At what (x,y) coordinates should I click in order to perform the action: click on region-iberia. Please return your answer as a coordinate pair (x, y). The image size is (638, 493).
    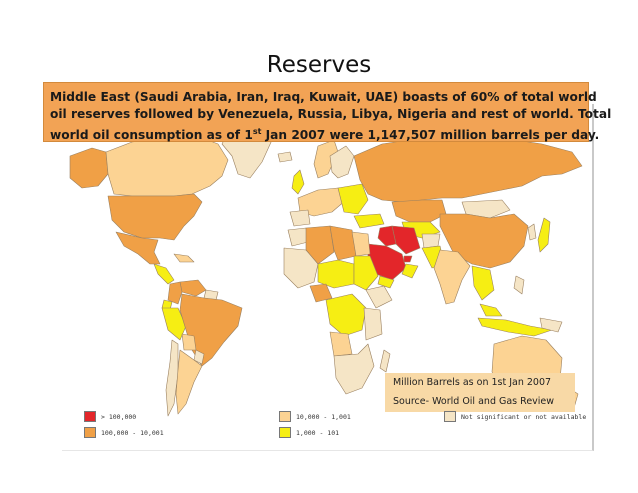
    Looking at the image, I should click on (300, 218).